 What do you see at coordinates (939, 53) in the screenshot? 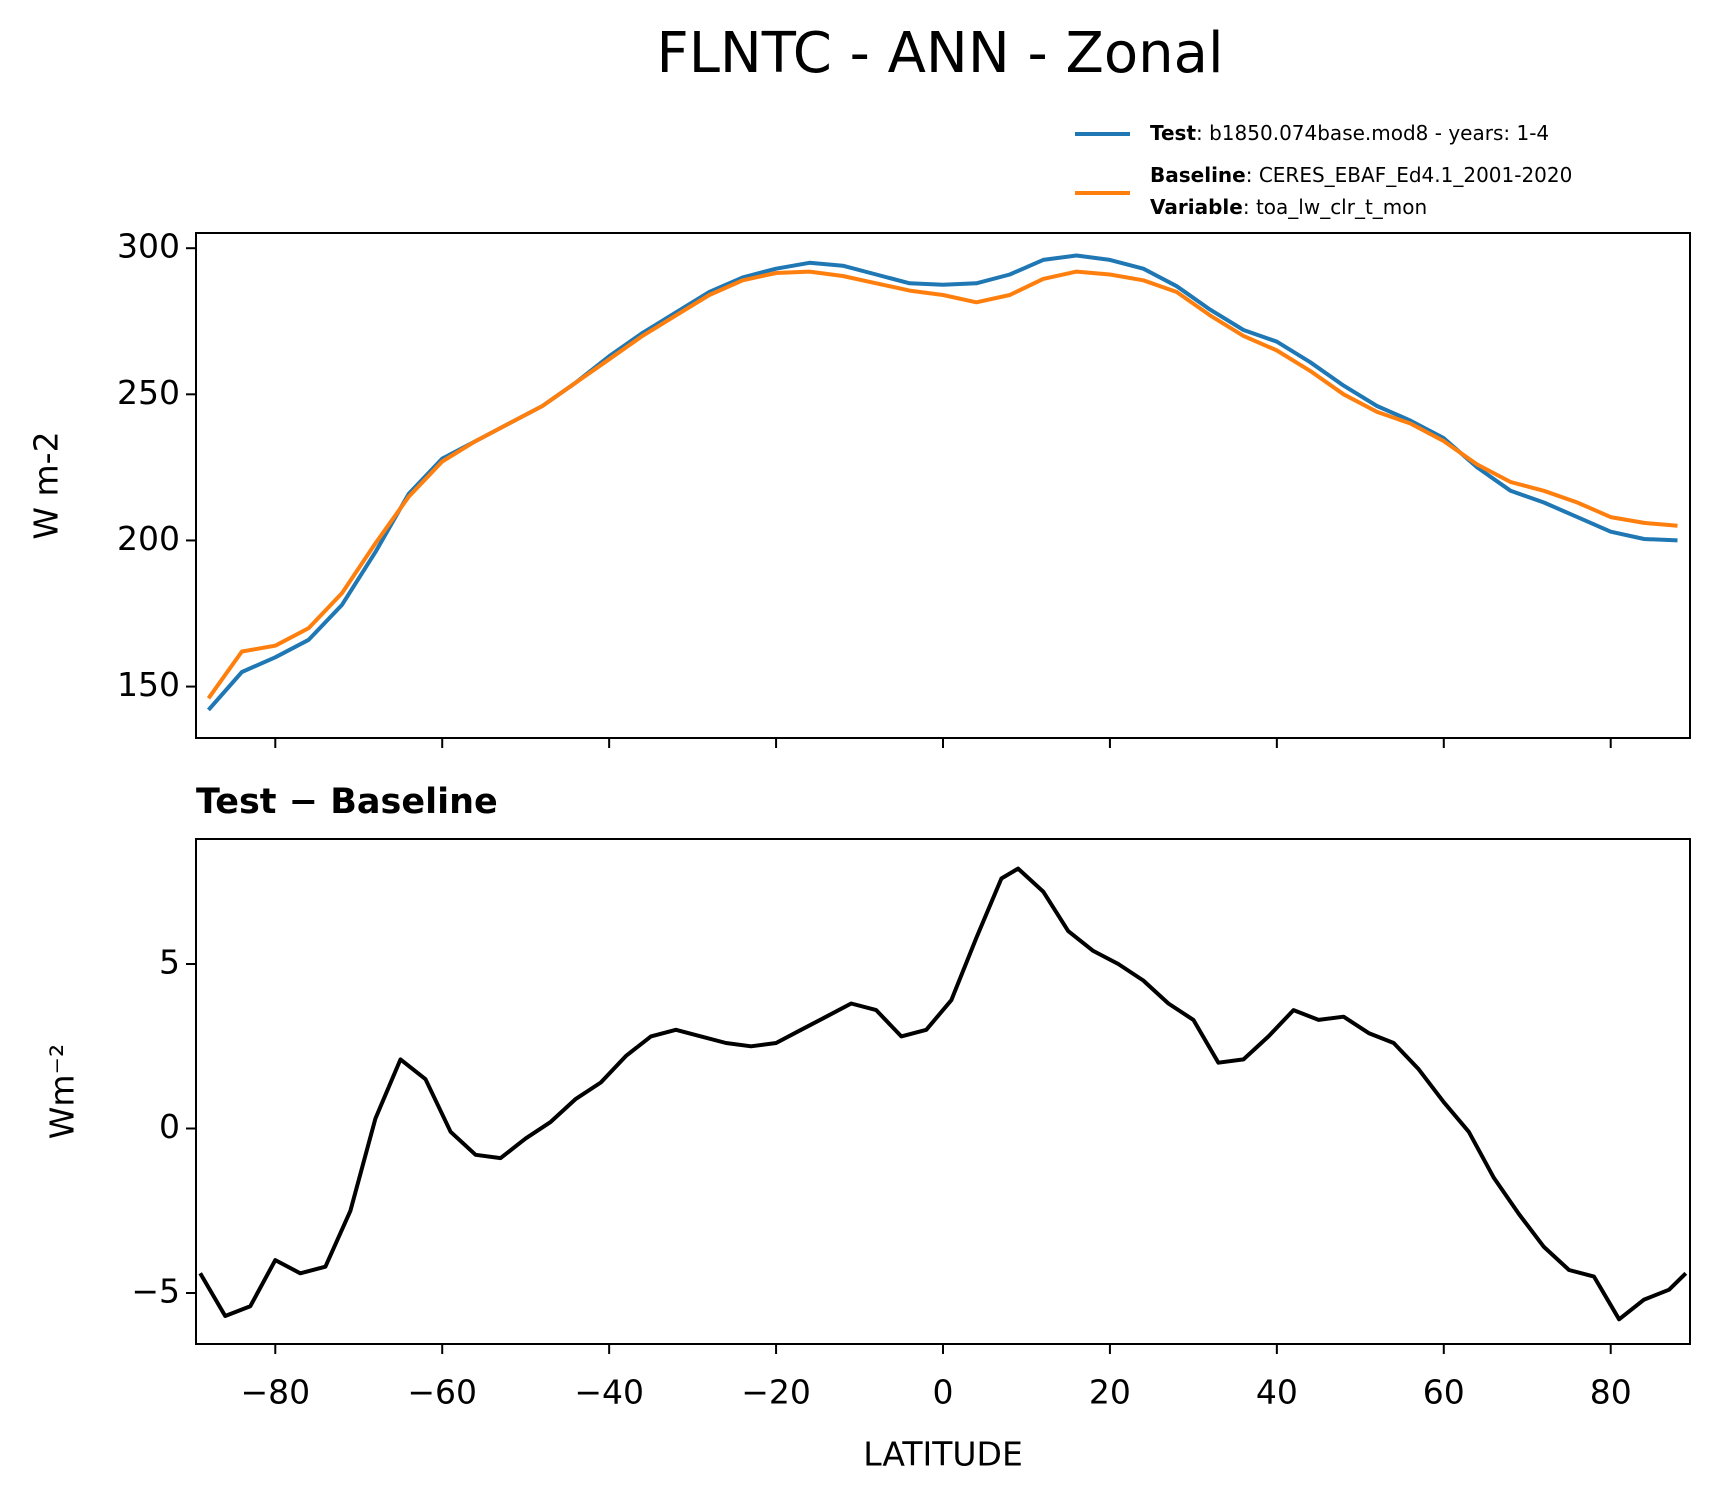
I see `figure-title: FLNTC - ANN - Zonal` at bounding box center [939, 53].